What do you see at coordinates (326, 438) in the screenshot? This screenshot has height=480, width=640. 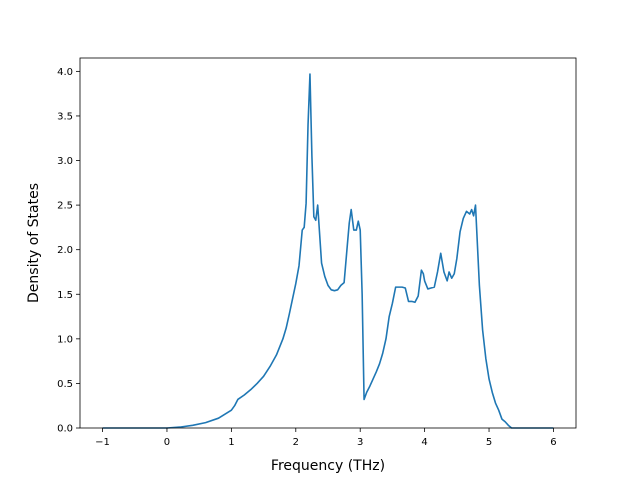 I see `x-axis-ticks: −1 0 1 2 3 4 5 6` at bounding box center [326, 438].